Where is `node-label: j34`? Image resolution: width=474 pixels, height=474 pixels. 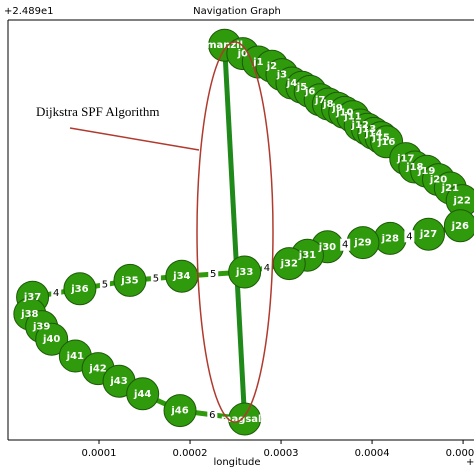 node-label: j34 is located at coordinates (181, 276).